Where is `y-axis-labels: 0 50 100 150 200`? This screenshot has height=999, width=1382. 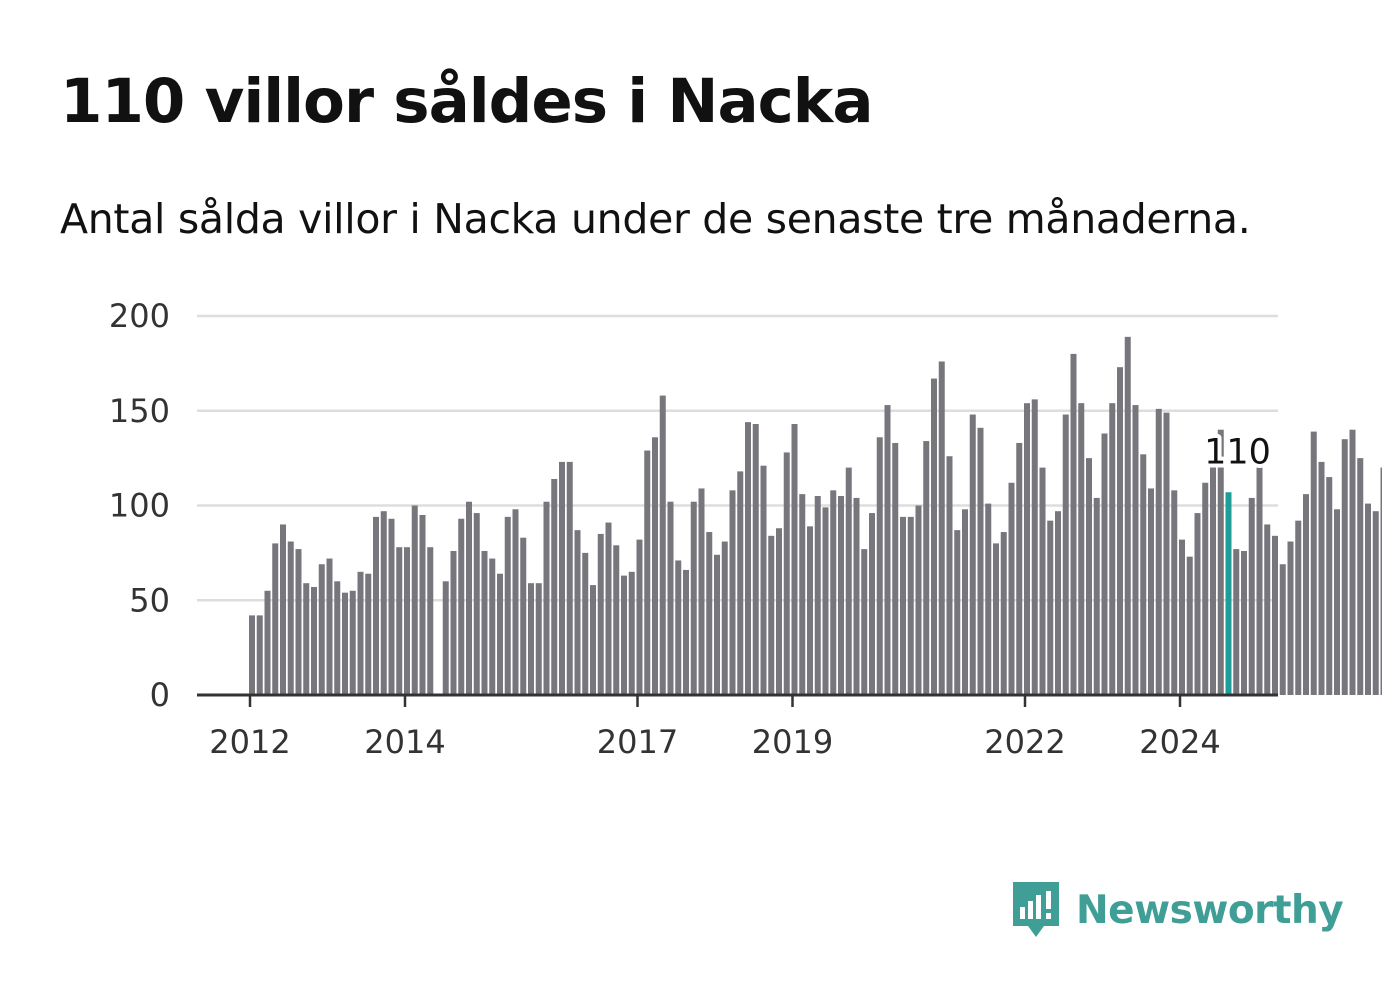
y-axis-labels: 0 50 100 150 200 is located at coordinates (139, 505).